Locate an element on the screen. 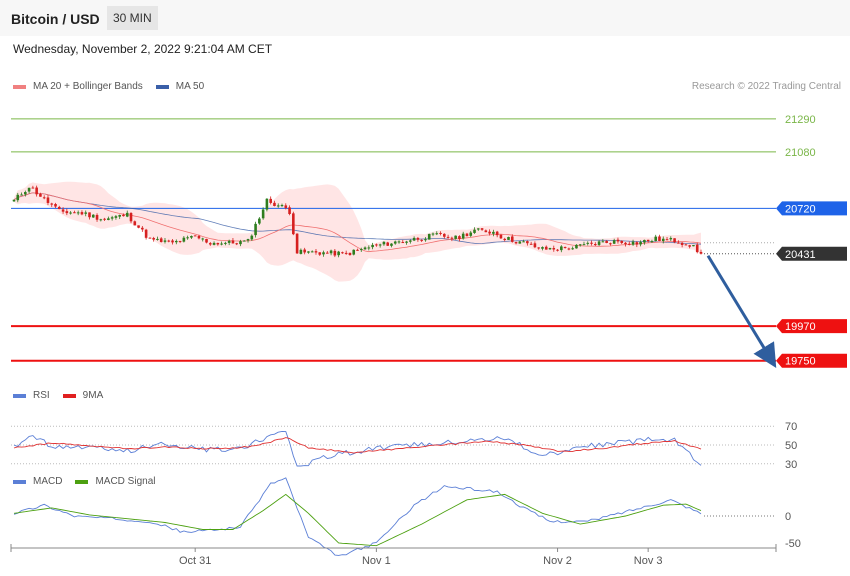 The image size is (850, 576). rsi-tick-70: 70 is located at coordinates (791, 427).